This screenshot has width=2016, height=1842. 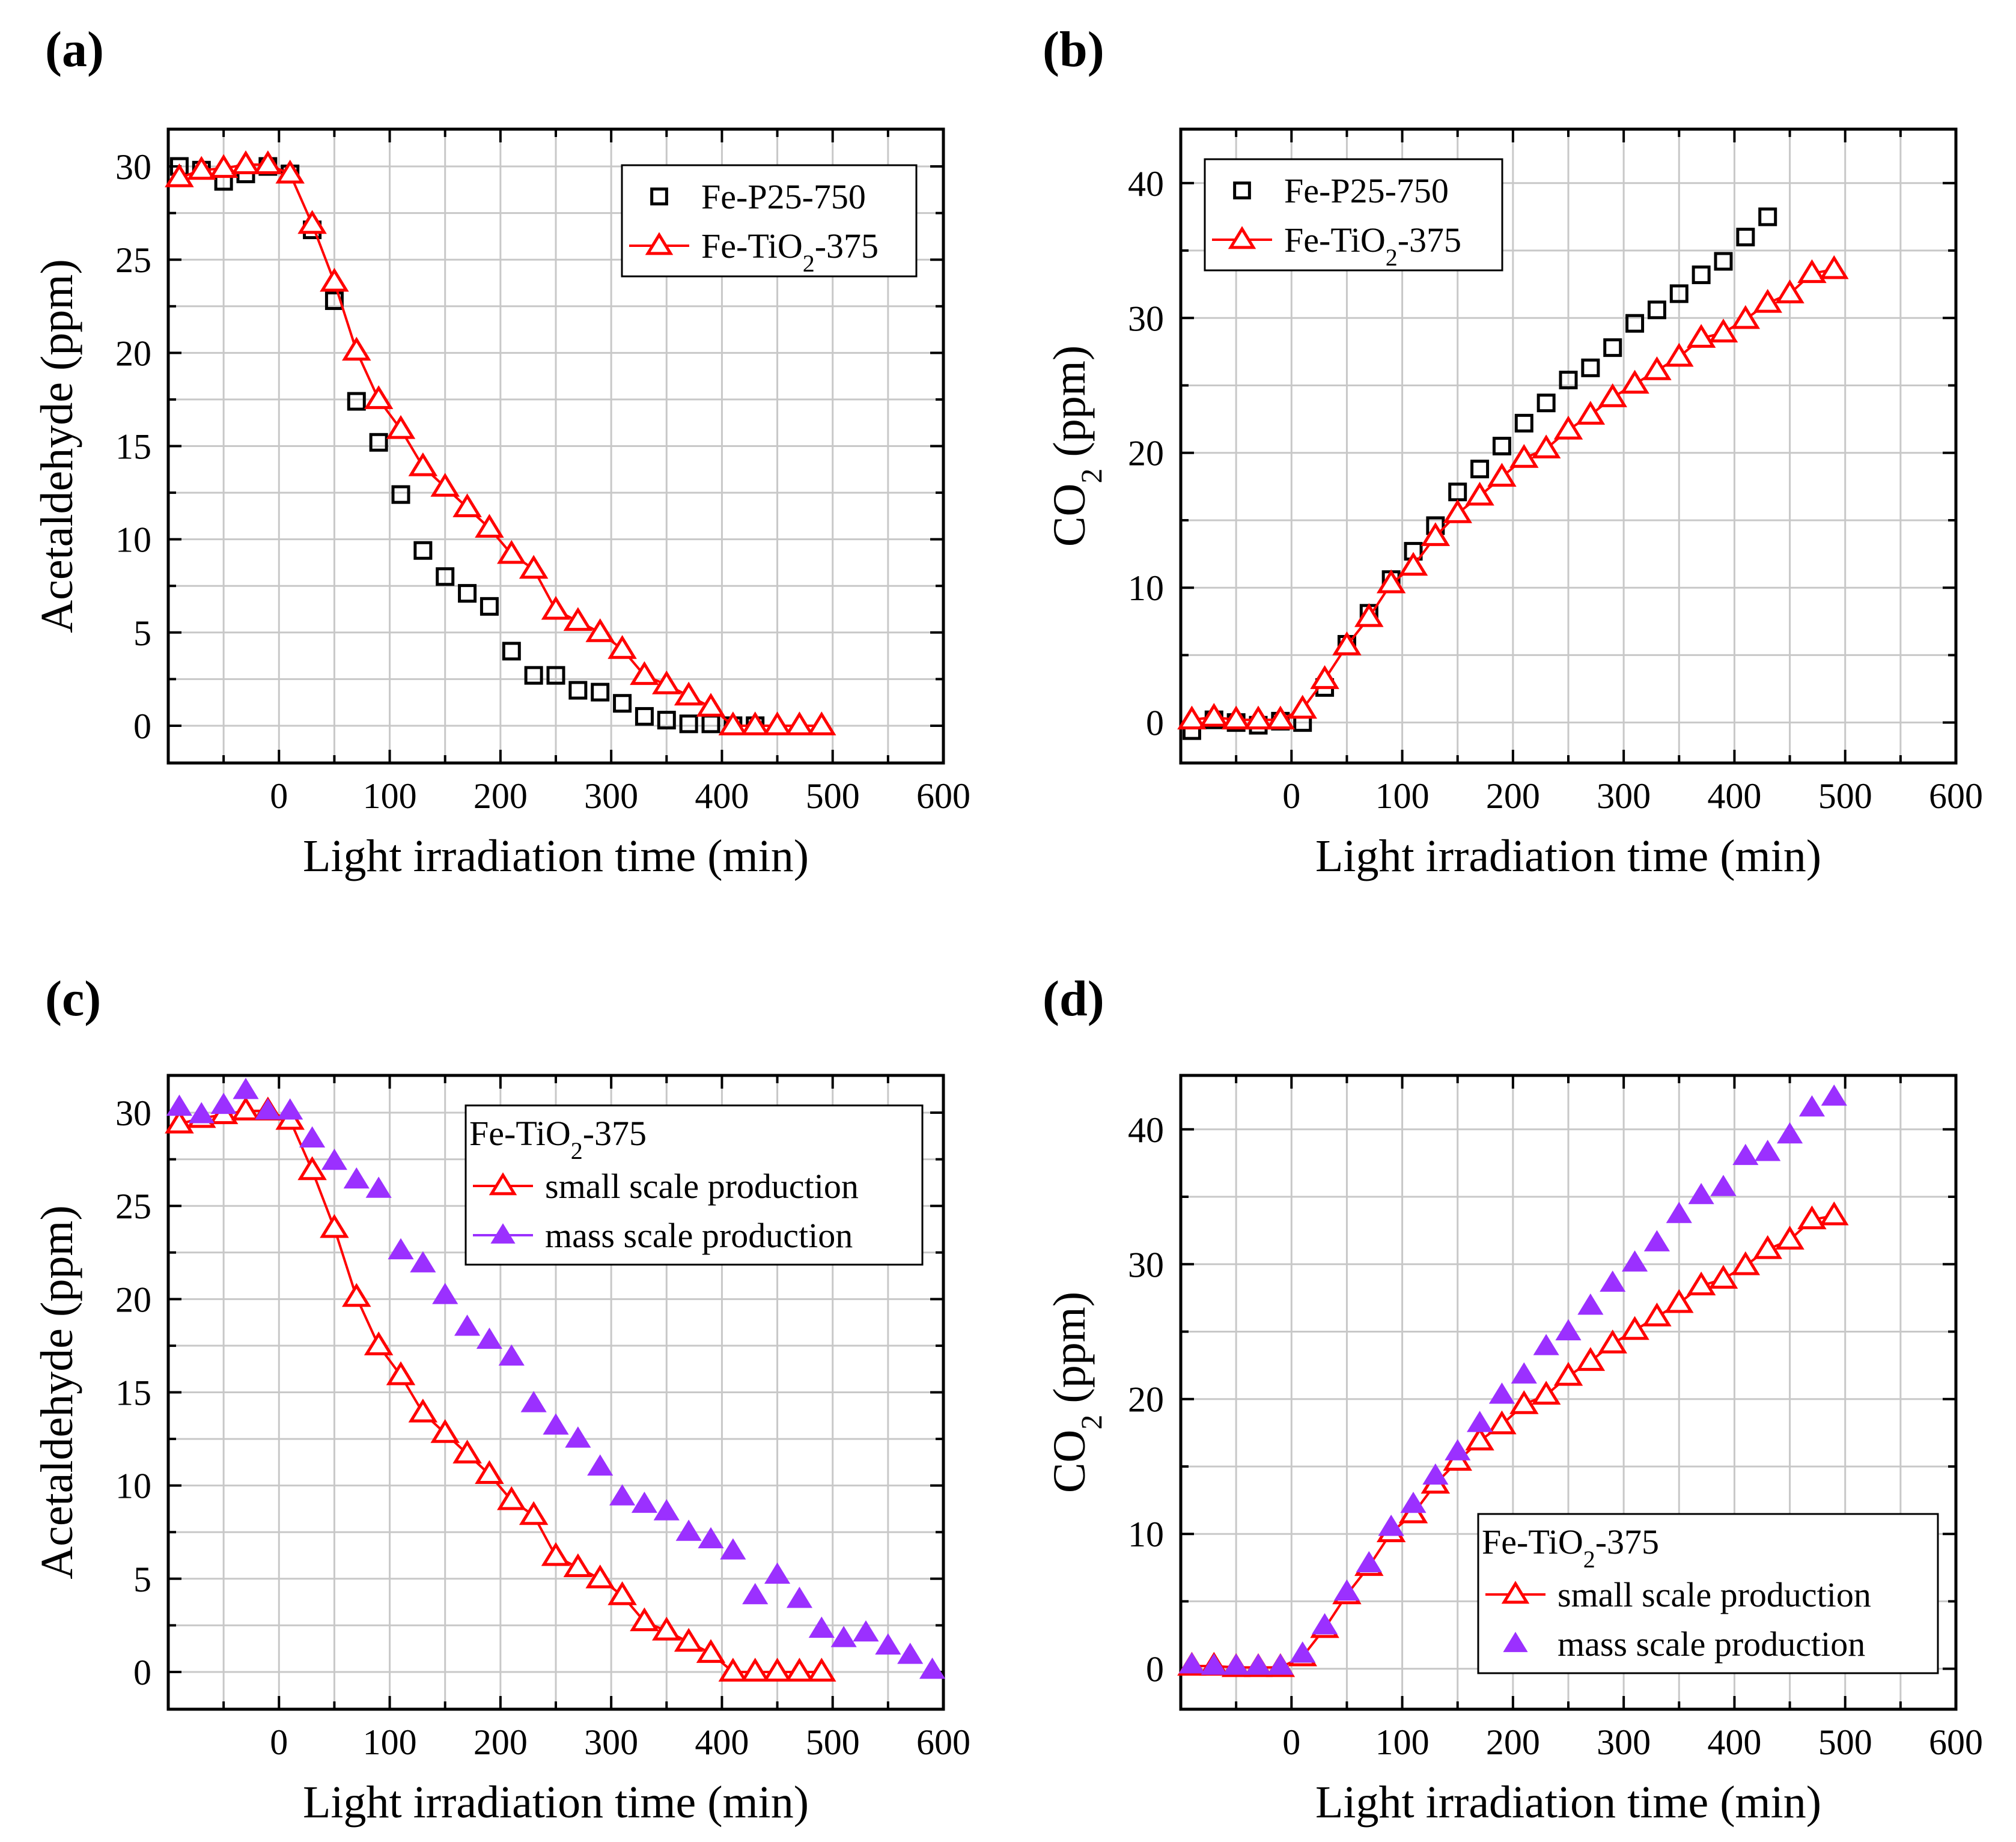 I want to click on legend-title: Fe-TiO2-375, so click(x=1570, y=1548).